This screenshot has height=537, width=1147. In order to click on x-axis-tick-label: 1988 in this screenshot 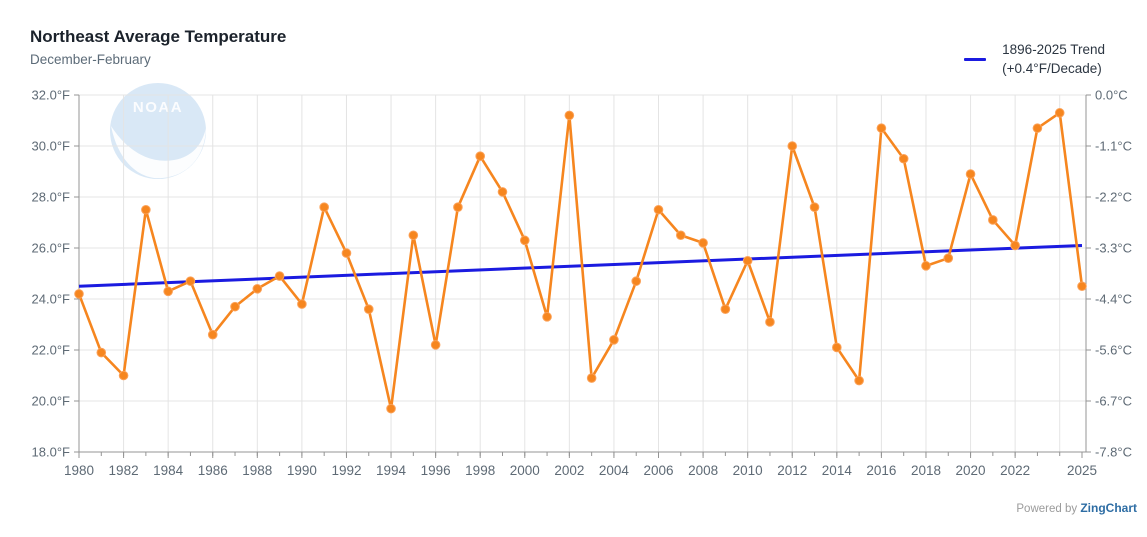, I will do `click(257, 470)`.